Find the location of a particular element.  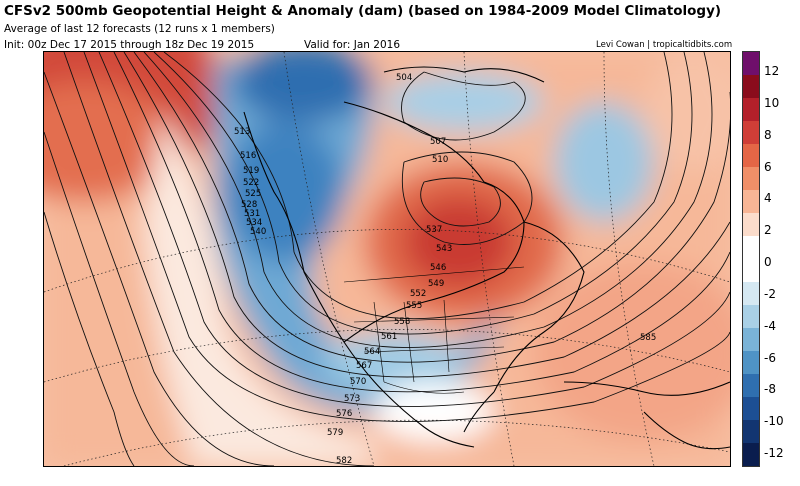

contour-label: 552 is located at coordinates (418, 294).